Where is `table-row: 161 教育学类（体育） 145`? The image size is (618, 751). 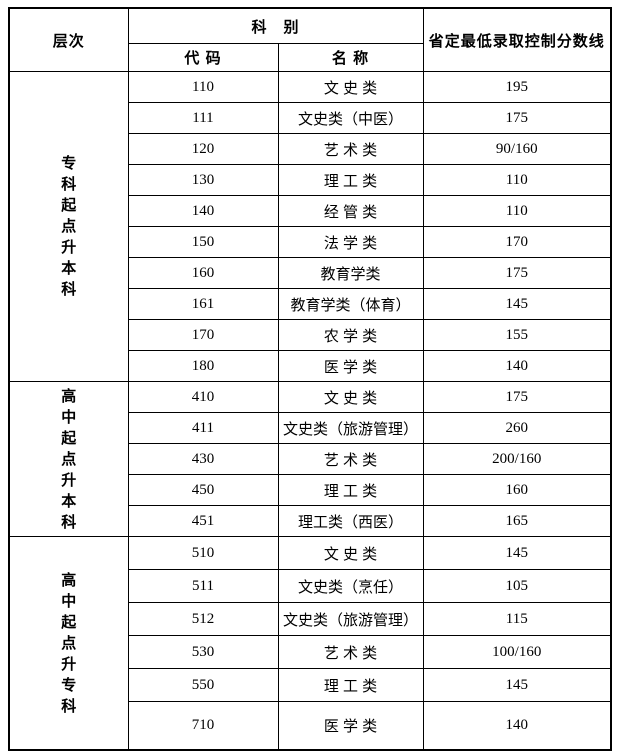
table-row: 161 教育学类（体育） 145 is located at coordinates (310, 304).